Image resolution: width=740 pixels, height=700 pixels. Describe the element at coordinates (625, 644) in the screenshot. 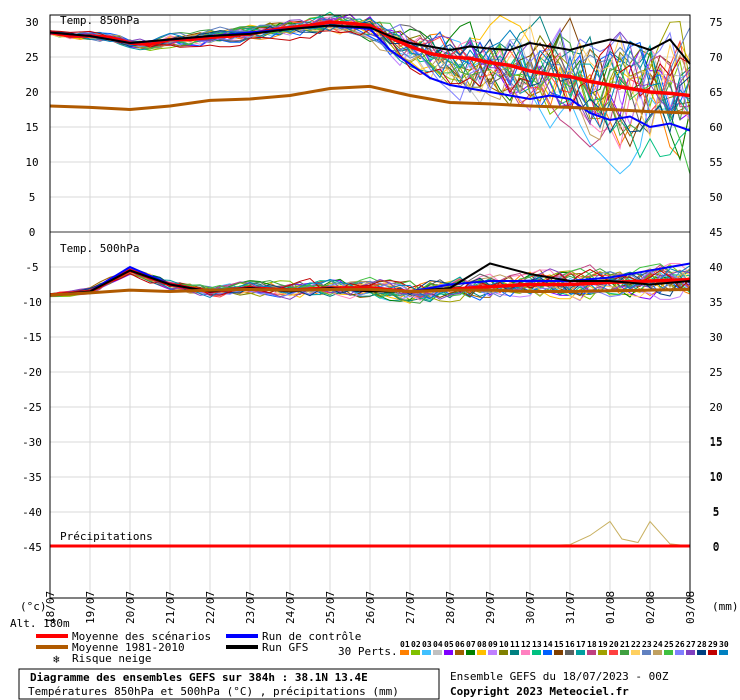

I see `pert-number: 21` at that location.